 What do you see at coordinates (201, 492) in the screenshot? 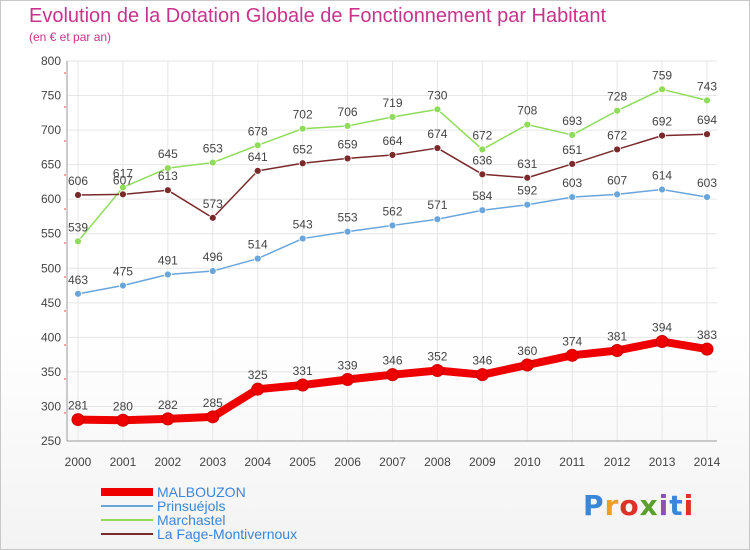
I see `legend-label: MALBOUZON` at bounding box center [201, 492].